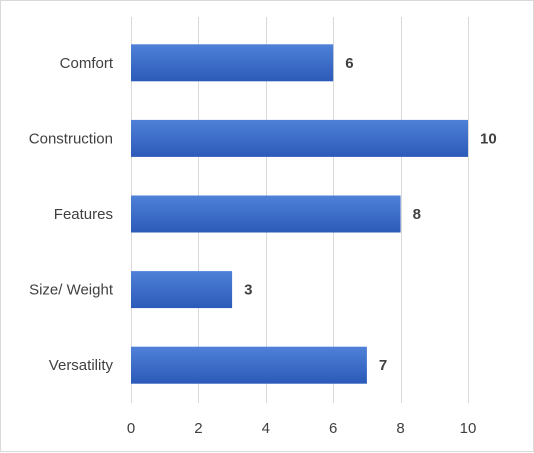 Image resolution: width=534 pixels, height=453 pixels. What do you see at coordinates (83, 214) in the screenshot?
I see `category-label: Features` at bounding box center [83, 214].